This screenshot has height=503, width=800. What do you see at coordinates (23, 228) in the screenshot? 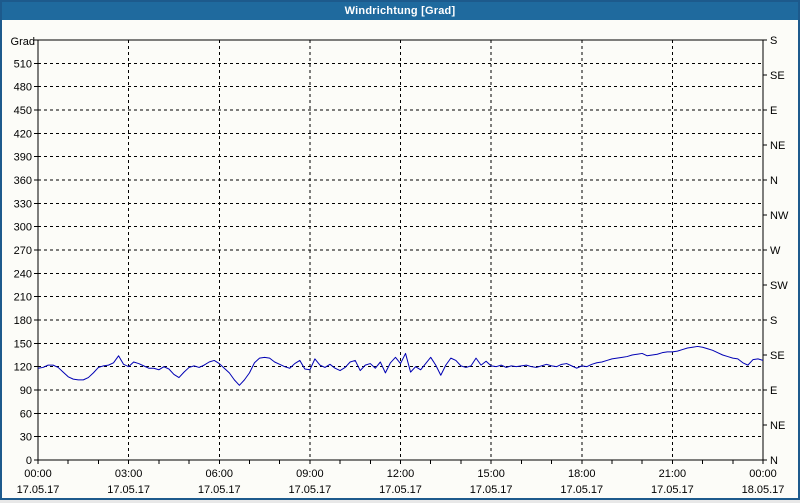
I see `svg-text: 300` at bounding box center [23, 228].